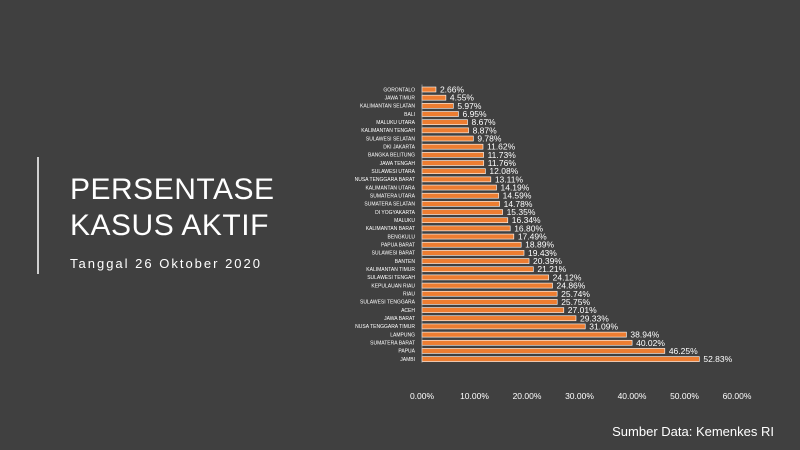 The width and height of the screenshot is (800, 450). Describe the element at coordinates (385, 180) in the screenshot. I see `category-label: NUSA TENGGARA BARAT` at that location.